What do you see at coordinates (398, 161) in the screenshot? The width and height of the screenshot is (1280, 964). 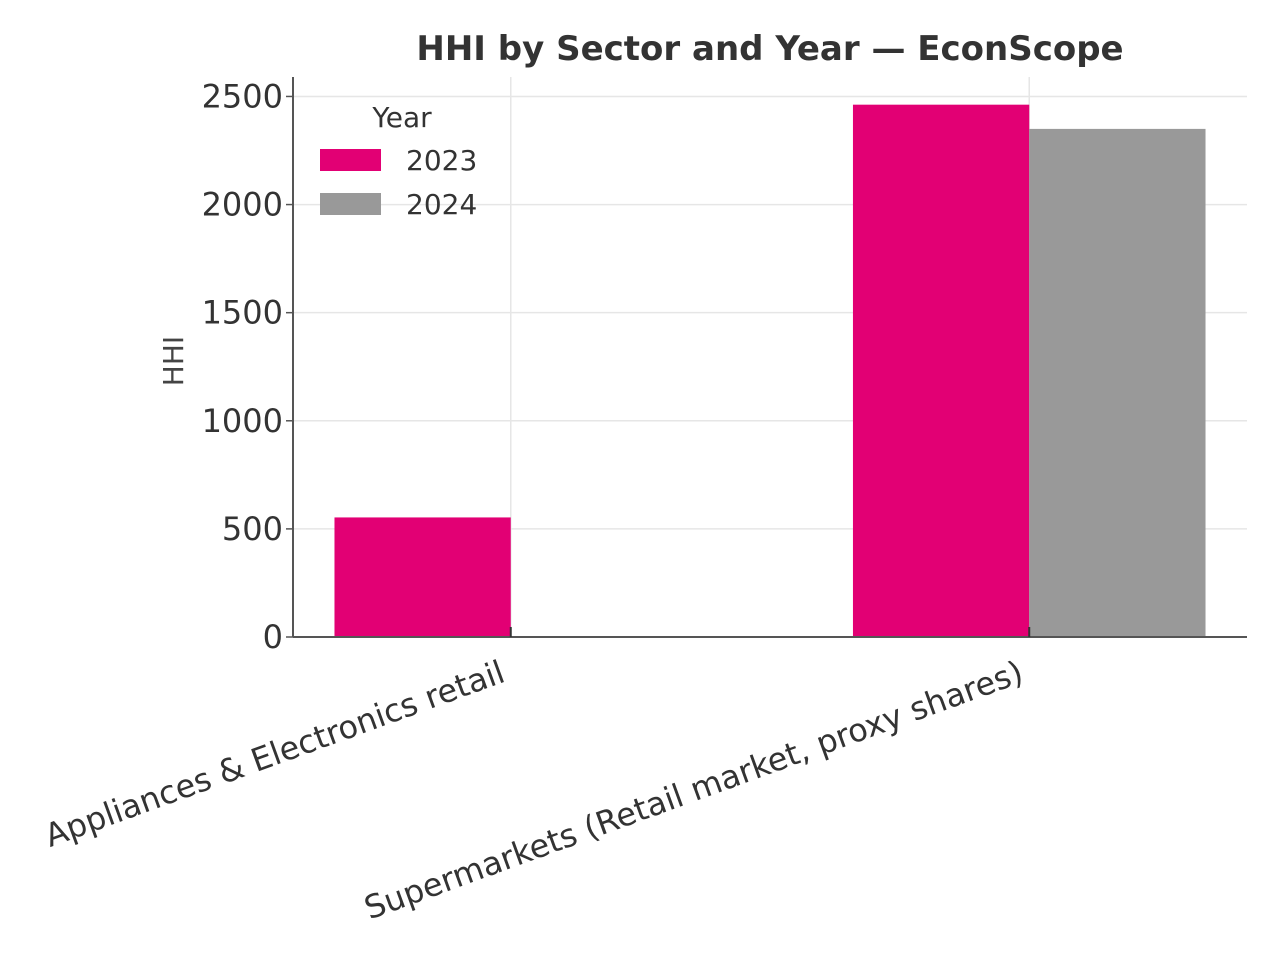 I see `legend: Year 2023 2024` at bounding box center [398, 161].